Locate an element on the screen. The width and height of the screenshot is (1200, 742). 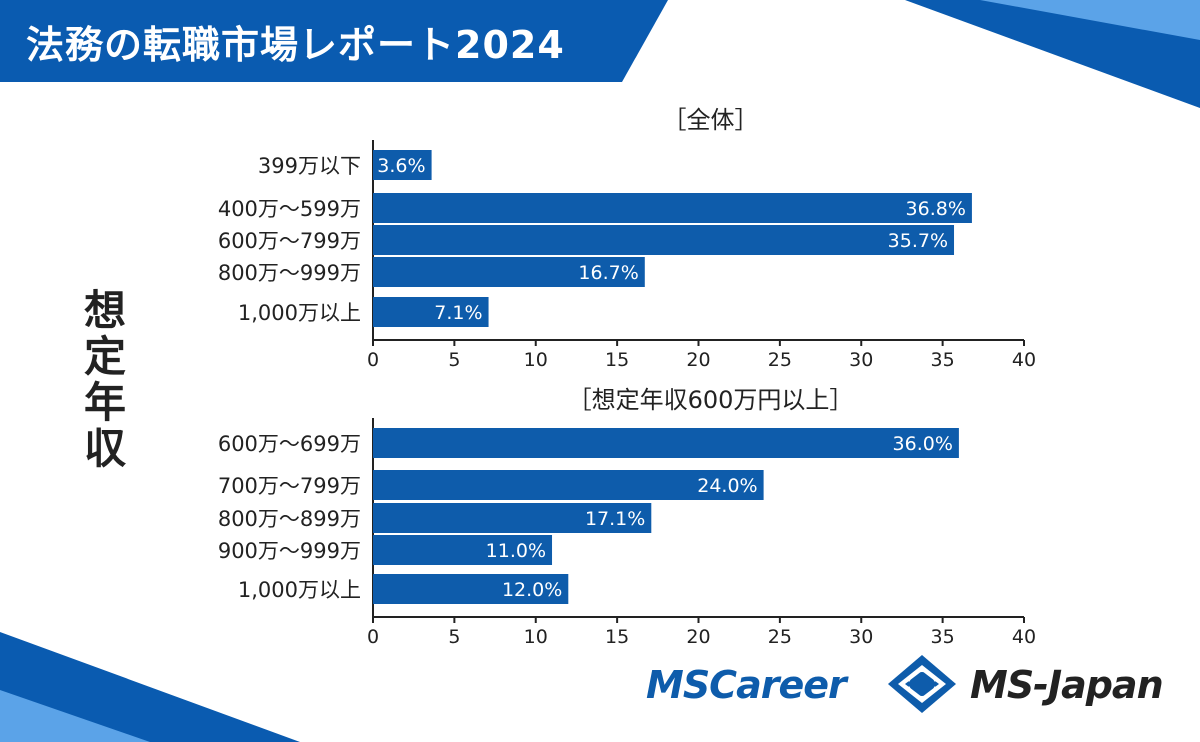
bar-data-label: 35.7% is located at coordinates (918, 241).